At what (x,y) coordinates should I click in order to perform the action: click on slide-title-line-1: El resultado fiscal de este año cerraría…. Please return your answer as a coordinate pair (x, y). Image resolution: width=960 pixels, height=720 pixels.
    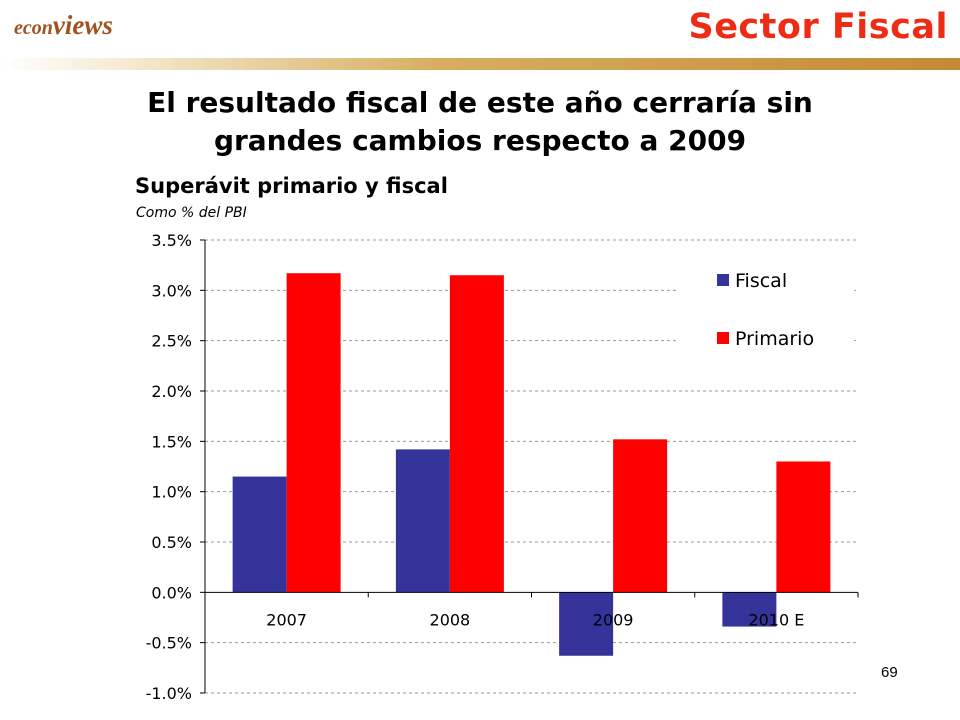
    Looking at the image, I should click on (480, 102).